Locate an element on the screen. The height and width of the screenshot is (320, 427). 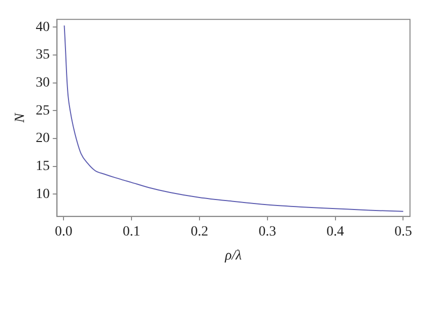
x-tick-label: 0.0 is located at coordinates (63, 232).